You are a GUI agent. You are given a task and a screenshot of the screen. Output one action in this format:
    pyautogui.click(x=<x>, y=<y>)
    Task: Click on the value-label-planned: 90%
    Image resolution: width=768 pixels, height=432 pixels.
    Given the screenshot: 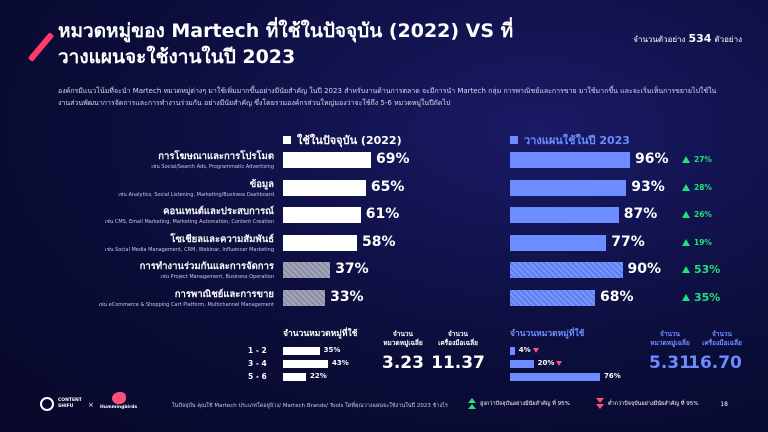 What is the action you would take?
    pyautogui.click(x=644, y=269)
    